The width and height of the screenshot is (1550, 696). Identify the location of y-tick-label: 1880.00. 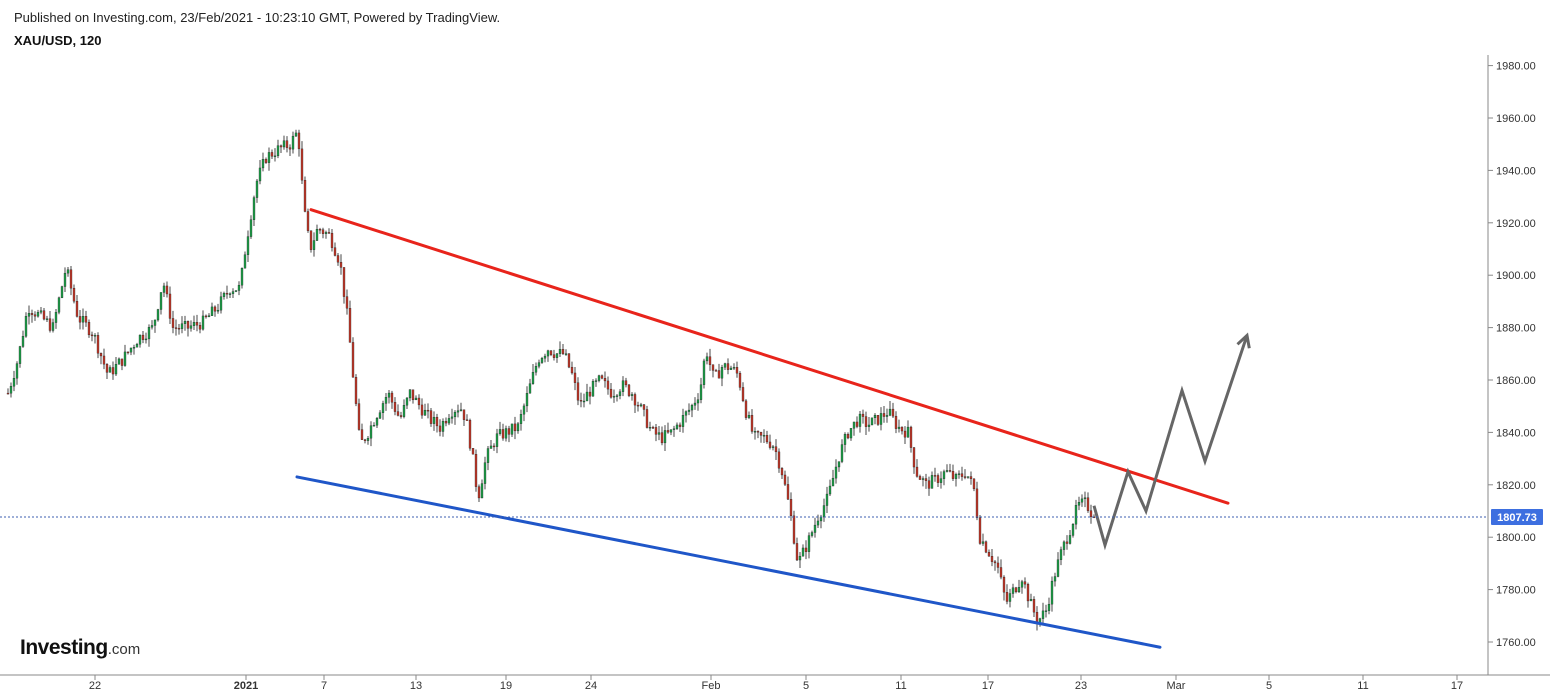
(1516, 329).